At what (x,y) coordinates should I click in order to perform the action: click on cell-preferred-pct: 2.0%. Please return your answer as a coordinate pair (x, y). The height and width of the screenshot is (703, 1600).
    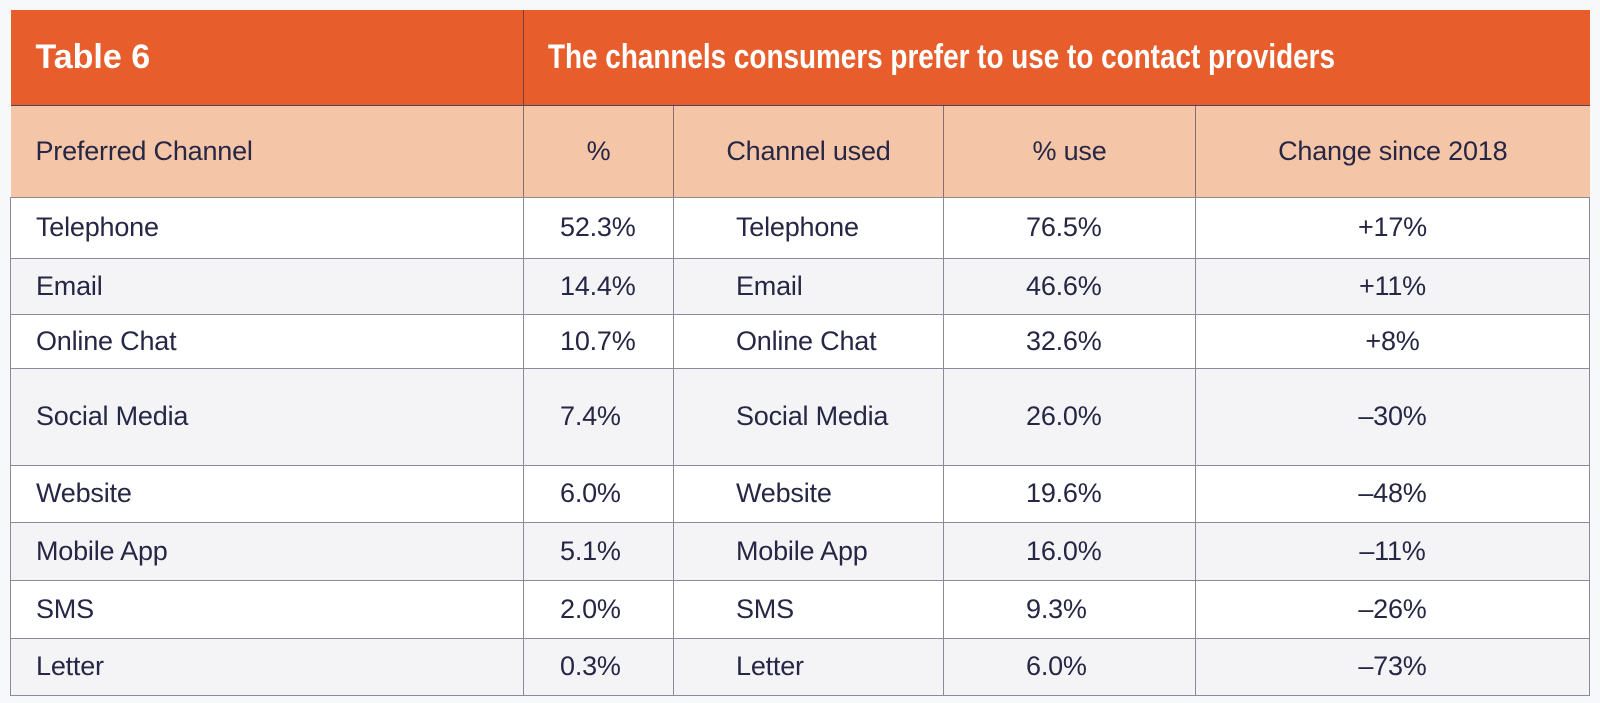
    Looking at the image, I should click on (598, 609).